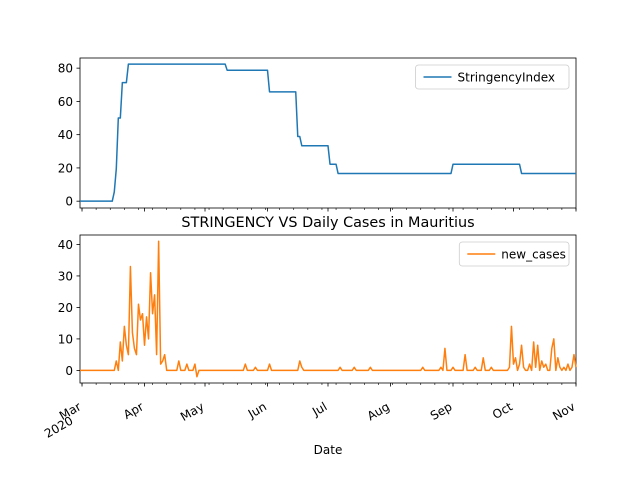 This screenshot has width=640, height=484. Describe the element at coordinates (328, 450) in the screenshot. I see `x-axis-label: Date` at that location.